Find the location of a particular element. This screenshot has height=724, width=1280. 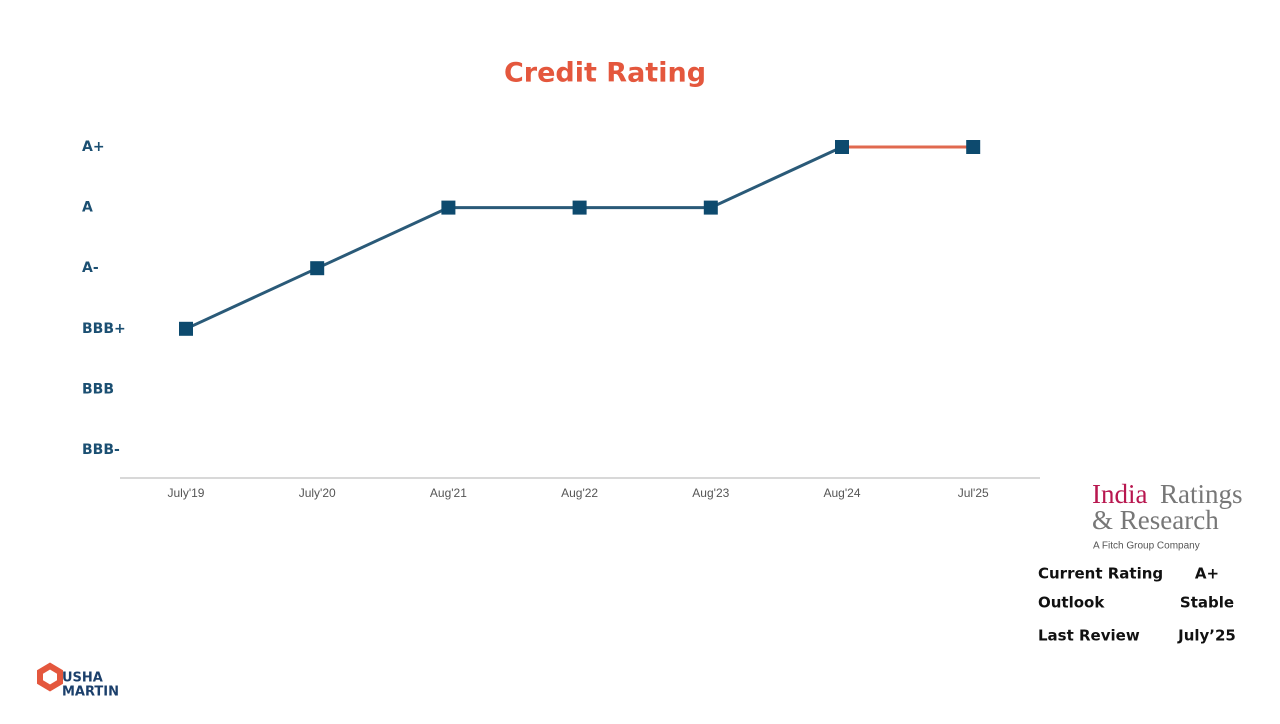

agency-name: India is located at coordinates (1119, 494).